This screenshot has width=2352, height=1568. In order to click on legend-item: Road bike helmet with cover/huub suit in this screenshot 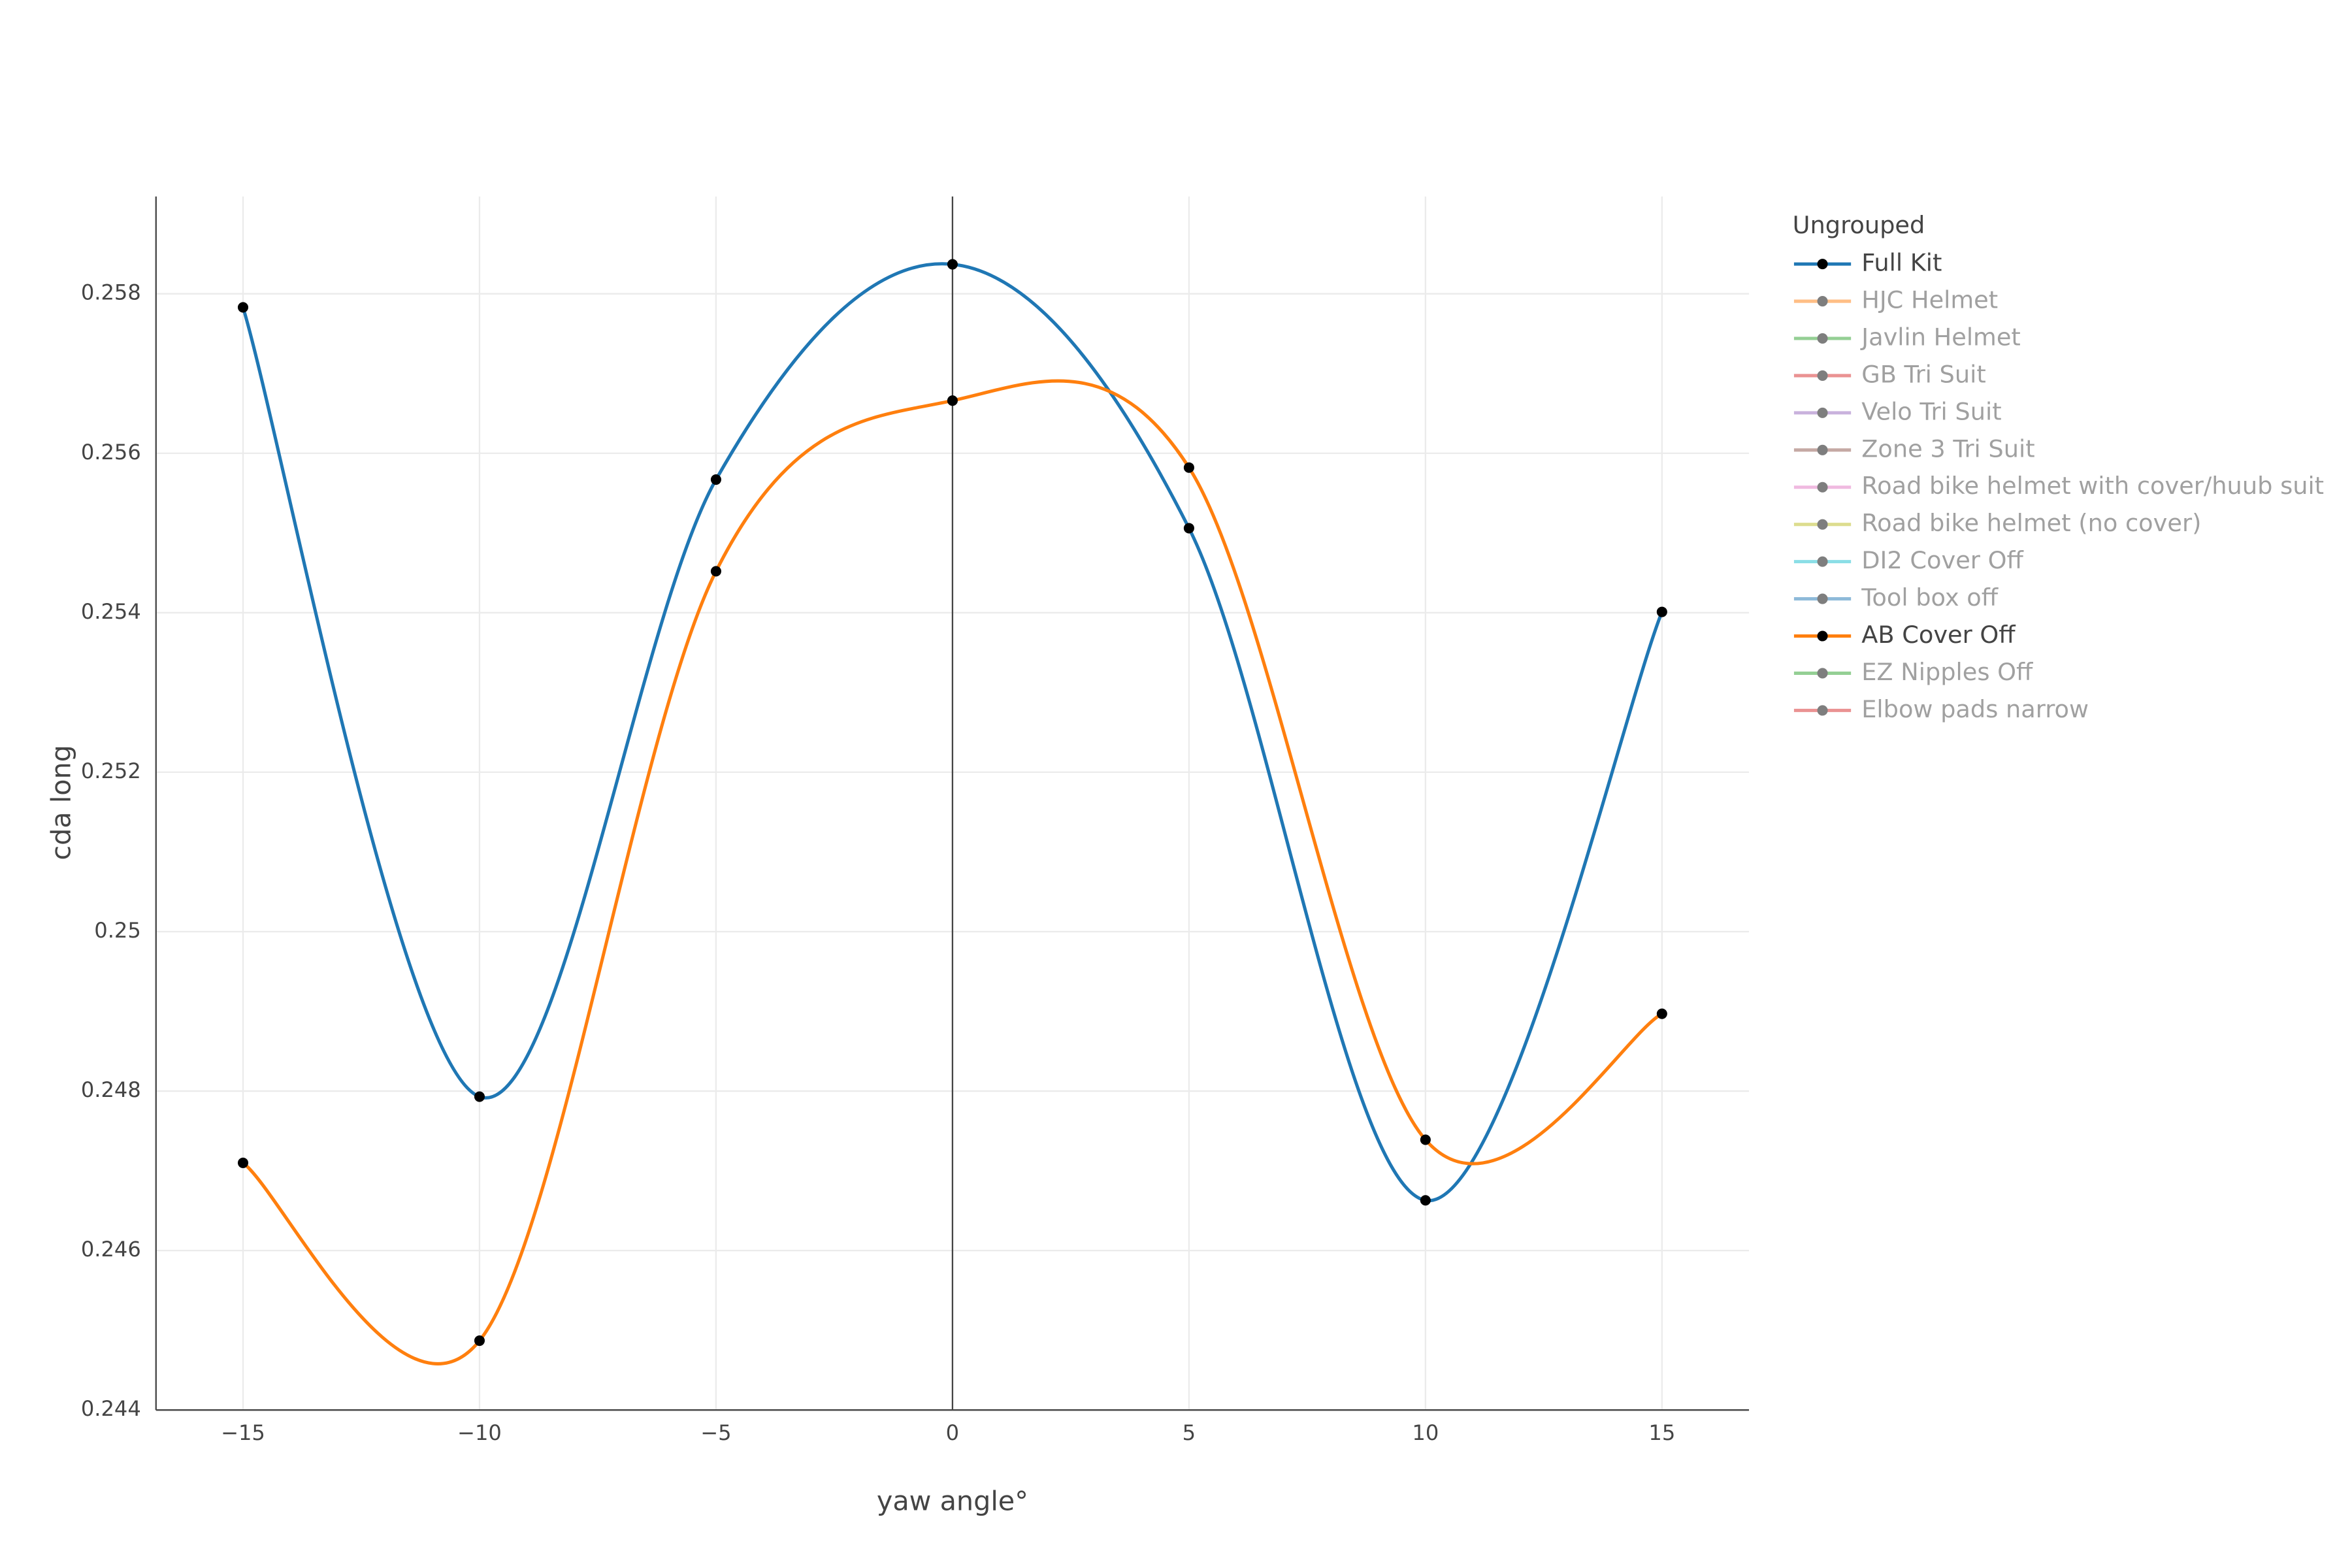, I will do `click(2058, 486)`.